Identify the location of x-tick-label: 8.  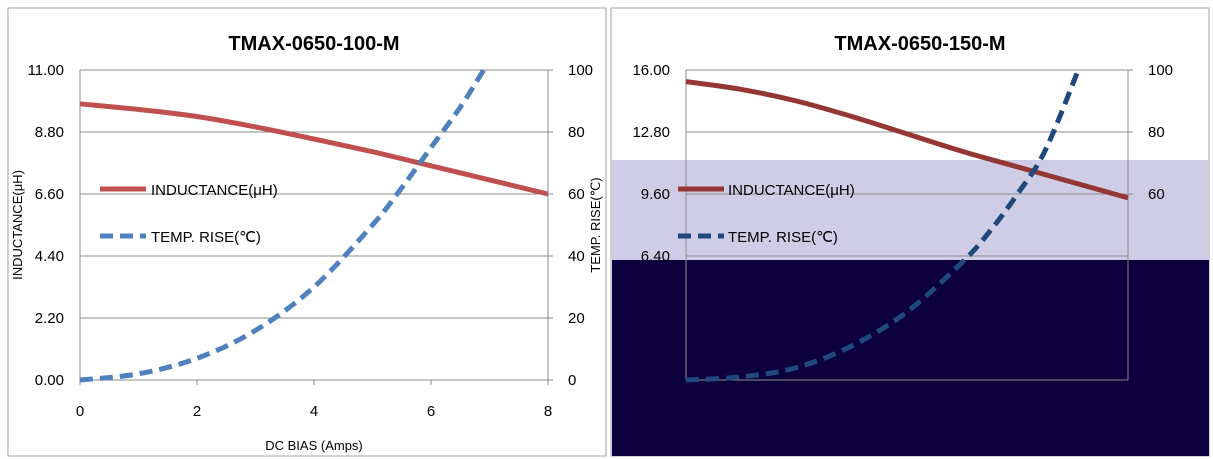
(548, 411).